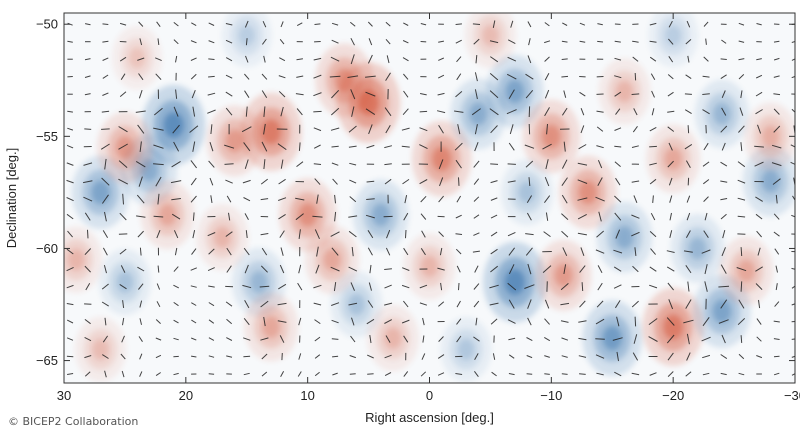 The width and height of the screenshot is (800, 431). Describe the element at coordinates (73, 421) in the screenshot. I see `photo-credit: © BICEP2 Collaboration` at that location.